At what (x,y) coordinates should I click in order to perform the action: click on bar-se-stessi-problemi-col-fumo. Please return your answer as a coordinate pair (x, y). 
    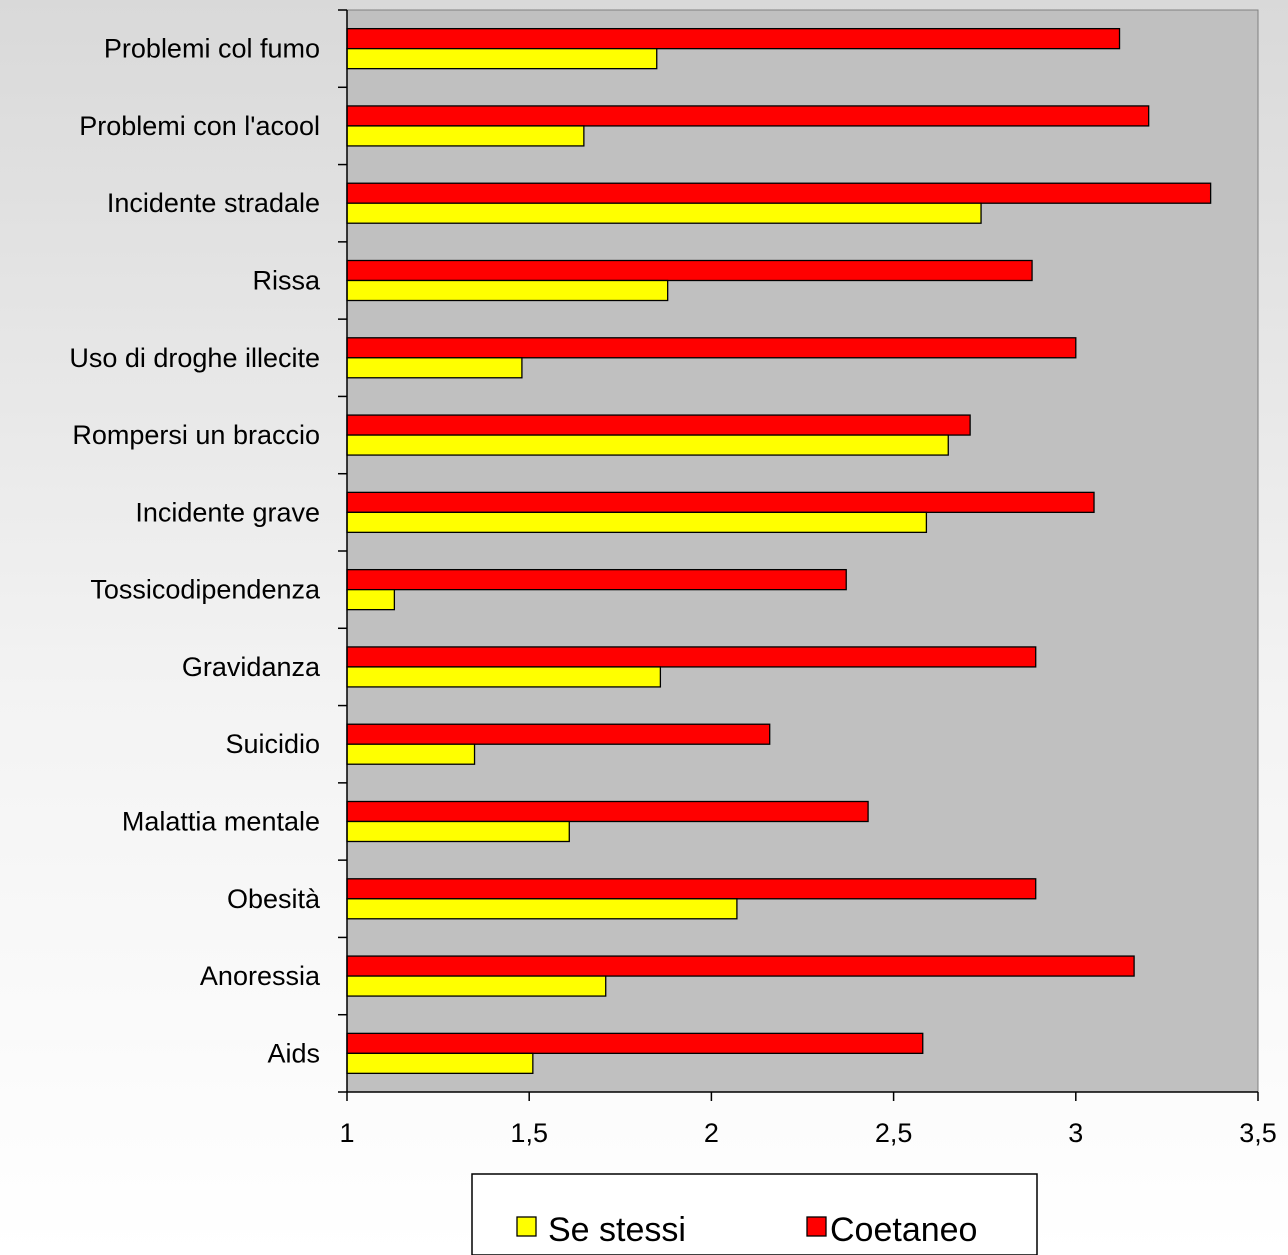
    Looking at the image, I should click on (502, 58).